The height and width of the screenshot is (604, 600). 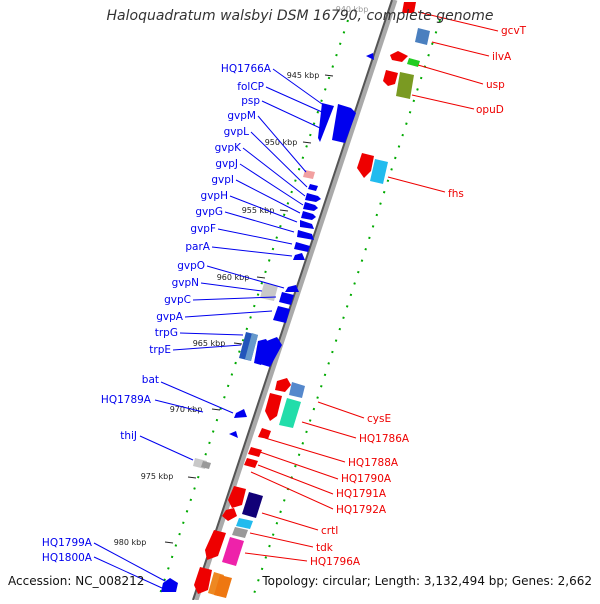 What do you see at coordinates (226, 164) in the screenshot?
I see `gene-label: gvpJ` at bounding box center [226, 164].